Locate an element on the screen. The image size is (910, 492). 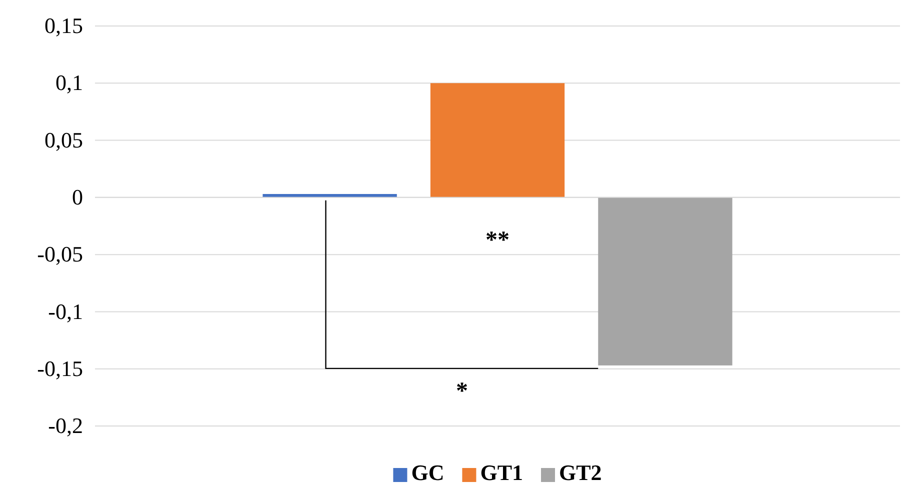
y-tick-label: 0,1 is located at coordinates (69, 83).